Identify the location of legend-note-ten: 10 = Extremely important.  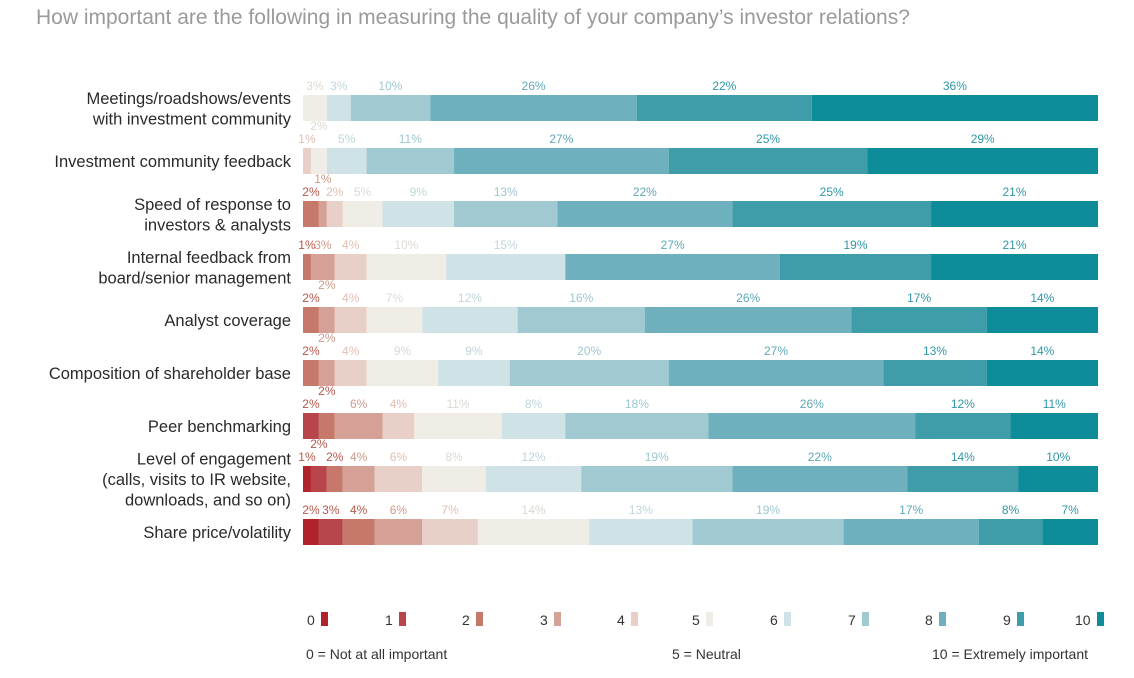
(1010, 654).